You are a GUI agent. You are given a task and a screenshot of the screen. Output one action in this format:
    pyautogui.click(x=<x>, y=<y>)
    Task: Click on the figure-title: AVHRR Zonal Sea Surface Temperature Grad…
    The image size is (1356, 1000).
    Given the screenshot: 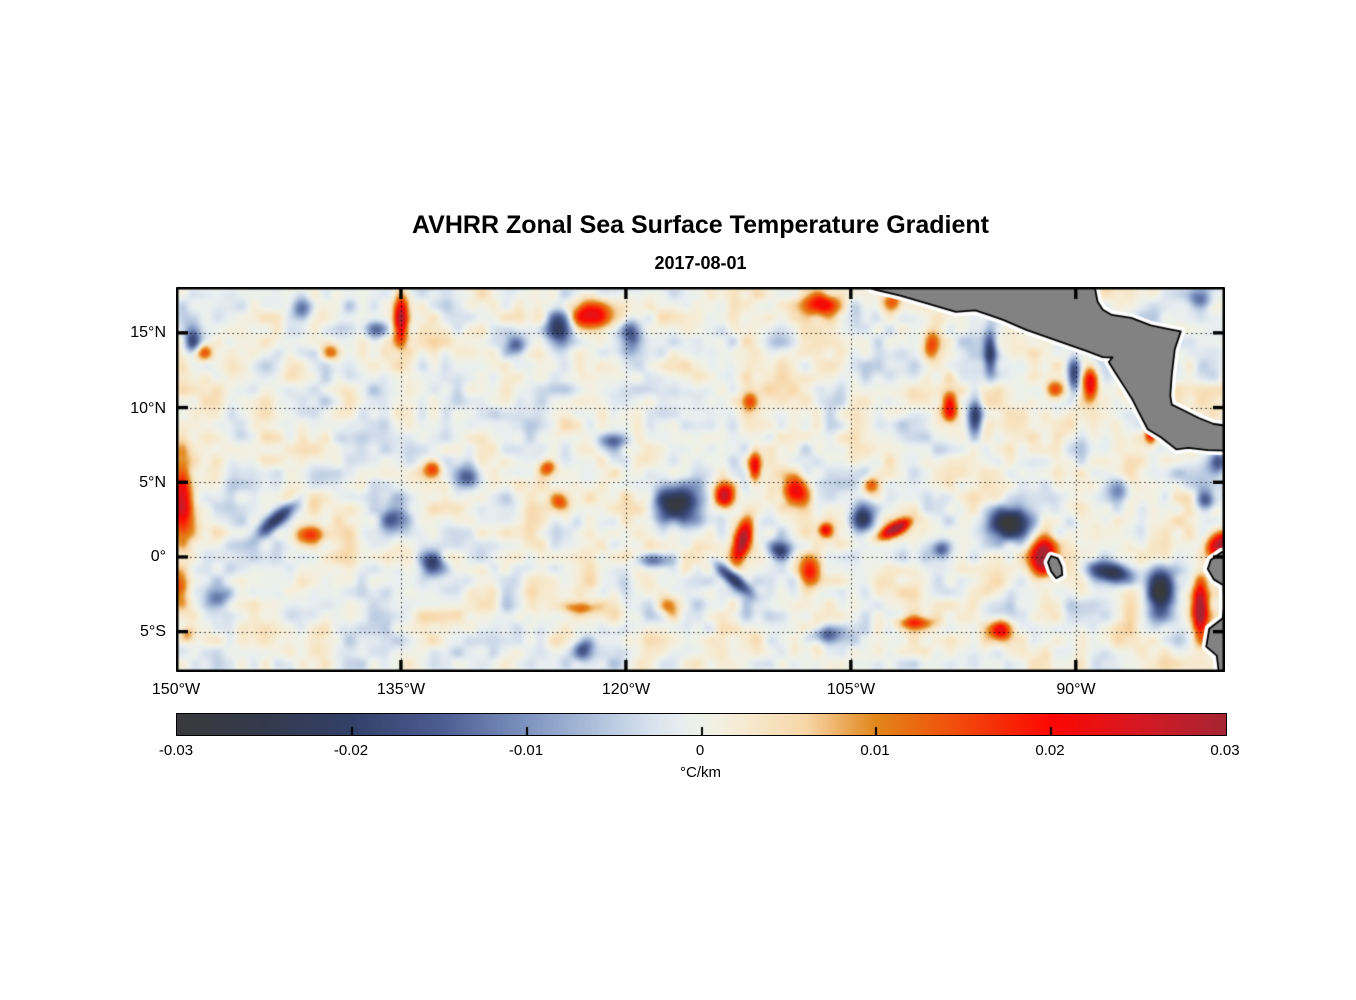 What is the action you would take?
    pyautogui.click(x=700, y=225)
    